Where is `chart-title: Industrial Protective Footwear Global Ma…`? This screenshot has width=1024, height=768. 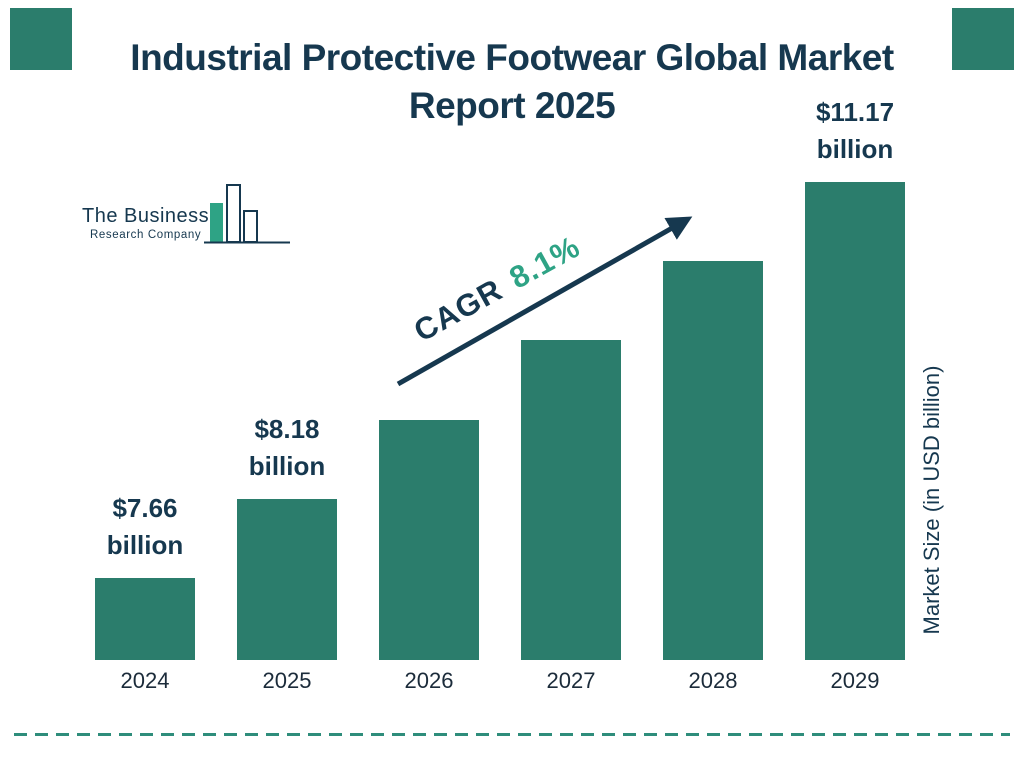
chart-title: Industrial Protective Footwear Global Ma… is located at coordinates (512, 82).